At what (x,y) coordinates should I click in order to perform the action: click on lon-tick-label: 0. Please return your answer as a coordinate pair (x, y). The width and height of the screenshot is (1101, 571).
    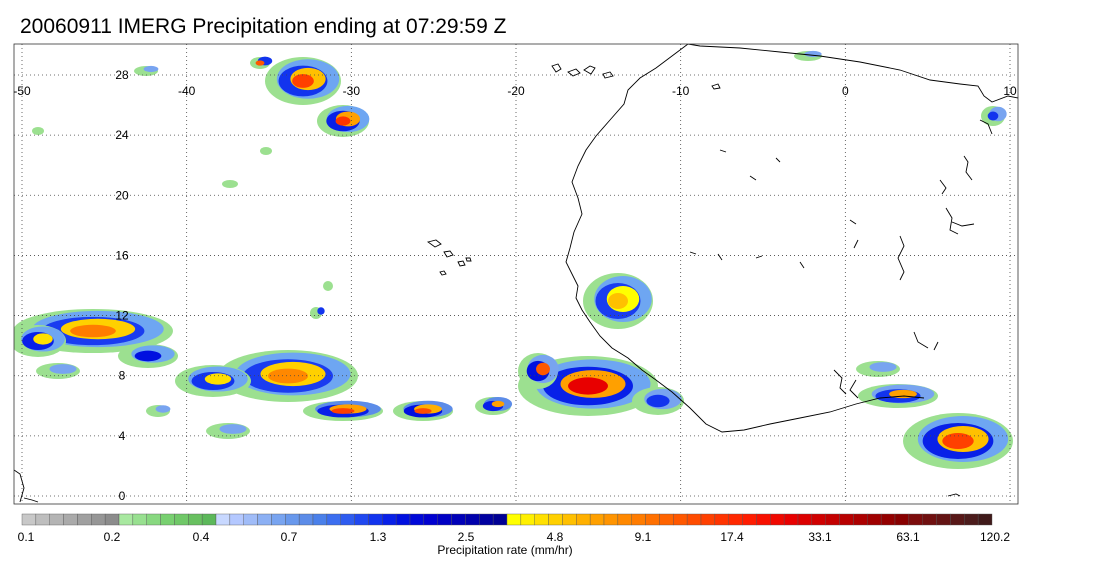
    Looking at the image, I should click on (845, 91).